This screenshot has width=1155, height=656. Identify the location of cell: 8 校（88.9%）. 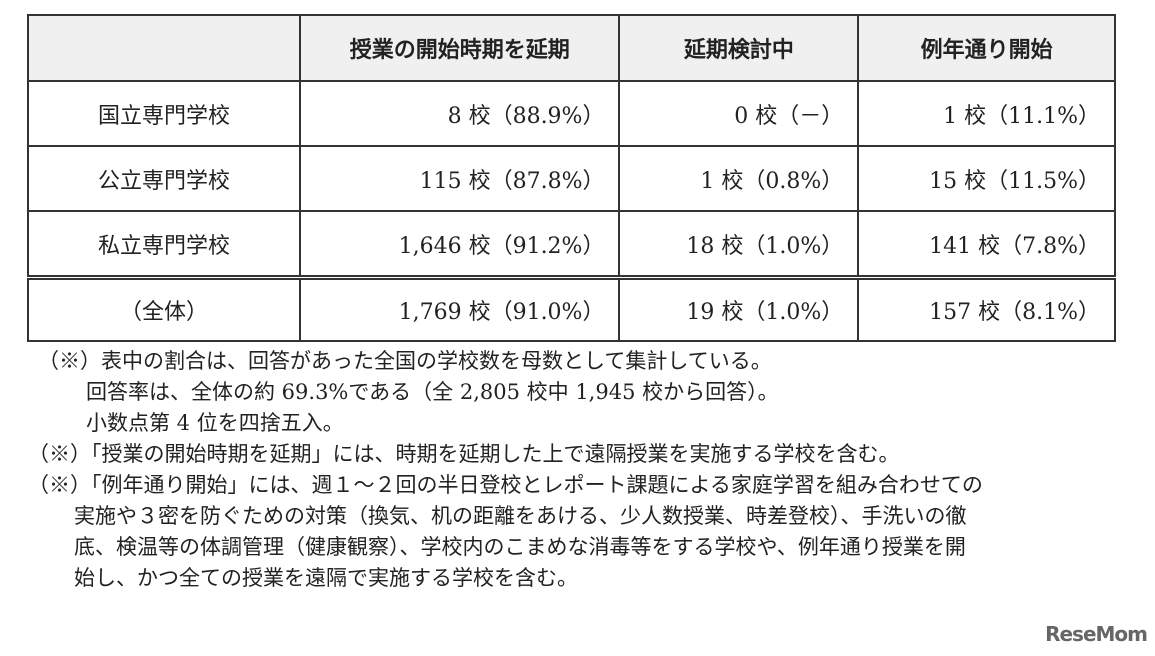
(459, 113).